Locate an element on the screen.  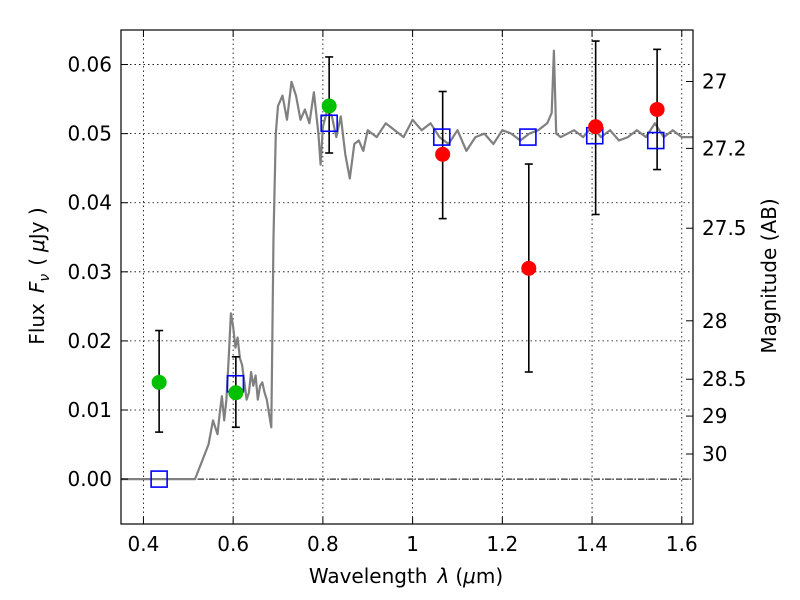
x-tick-label: 1.4 is located at coordinates (592, 544).